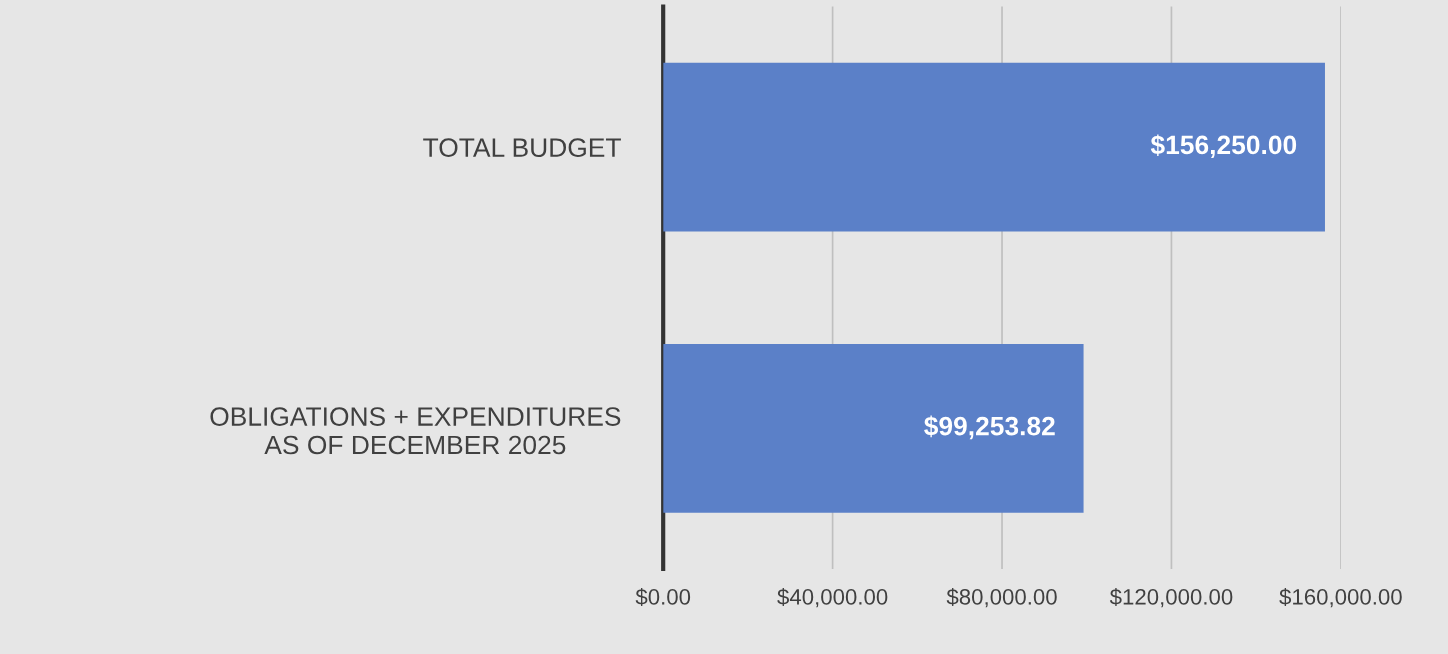 The width and height of the screenshot is (1448, 654). What do you see at coordinates (1223, 146) in the screenshot?
I see `data-label: $156,250.00` at bounding box center [1223, 146].